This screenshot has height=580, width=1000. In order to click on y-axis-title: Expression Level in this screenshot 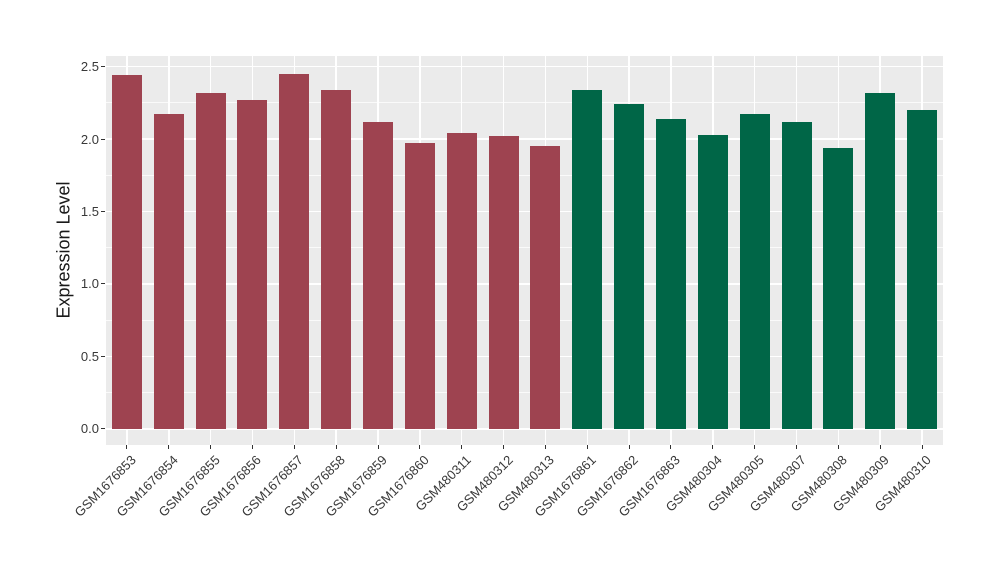, I will do `click(63, 250)`.